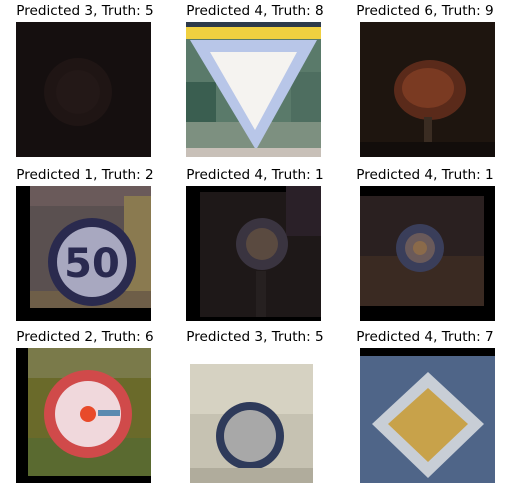  I want to click on sign-image-yield, so click(253, 89).